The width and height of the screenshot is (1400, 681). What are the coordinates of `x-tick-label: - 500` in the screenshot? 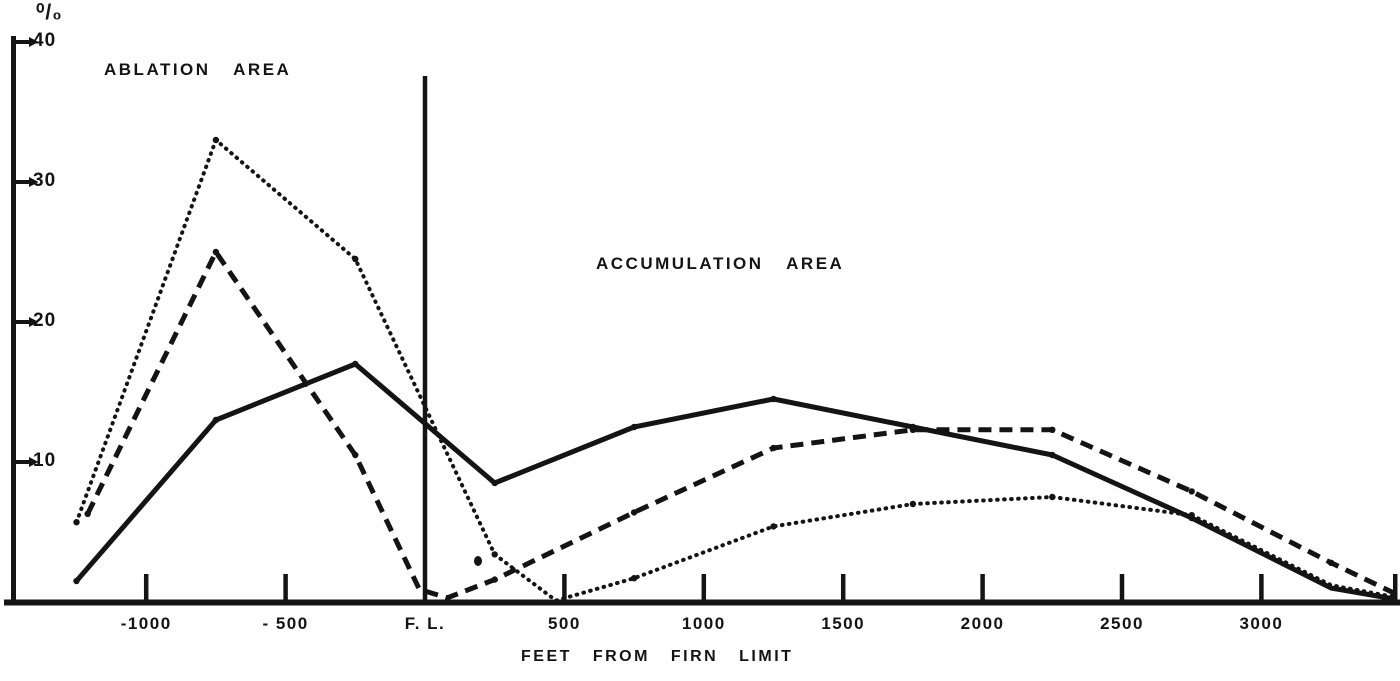 It's located at (285, 623).